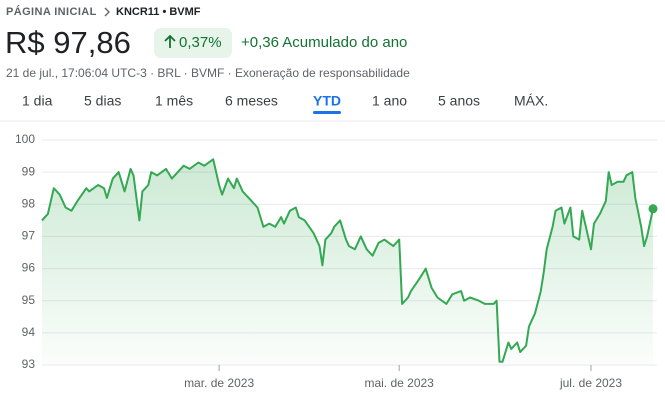  Describe the element at coordinates (327, 112) in the screenshot. I see `tab-underline` at that location.